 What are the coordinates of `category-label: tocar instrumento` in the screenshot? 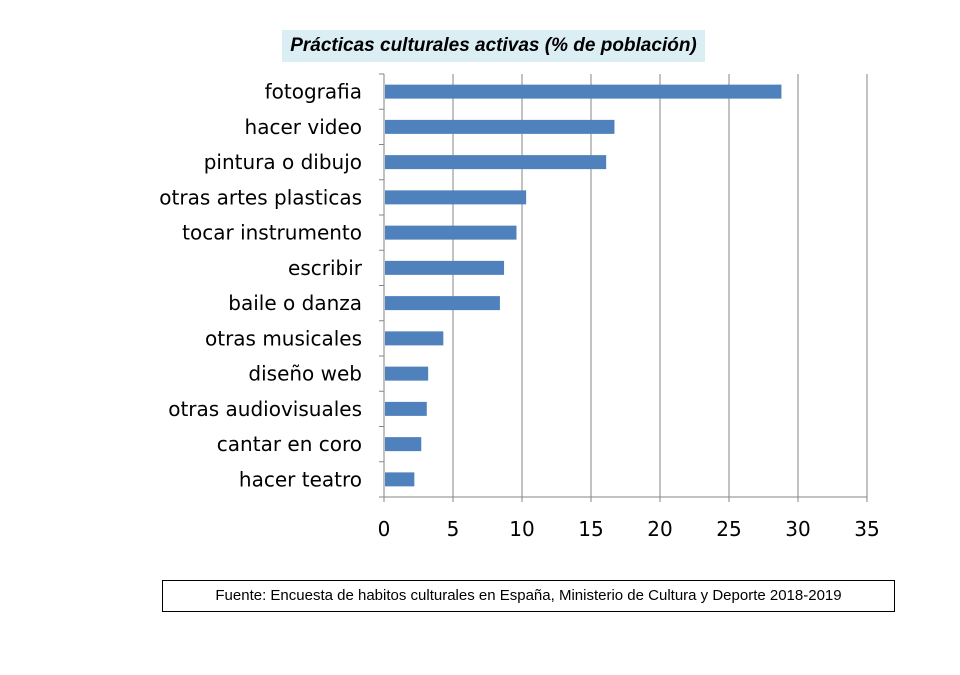 It's located at (272, 233).